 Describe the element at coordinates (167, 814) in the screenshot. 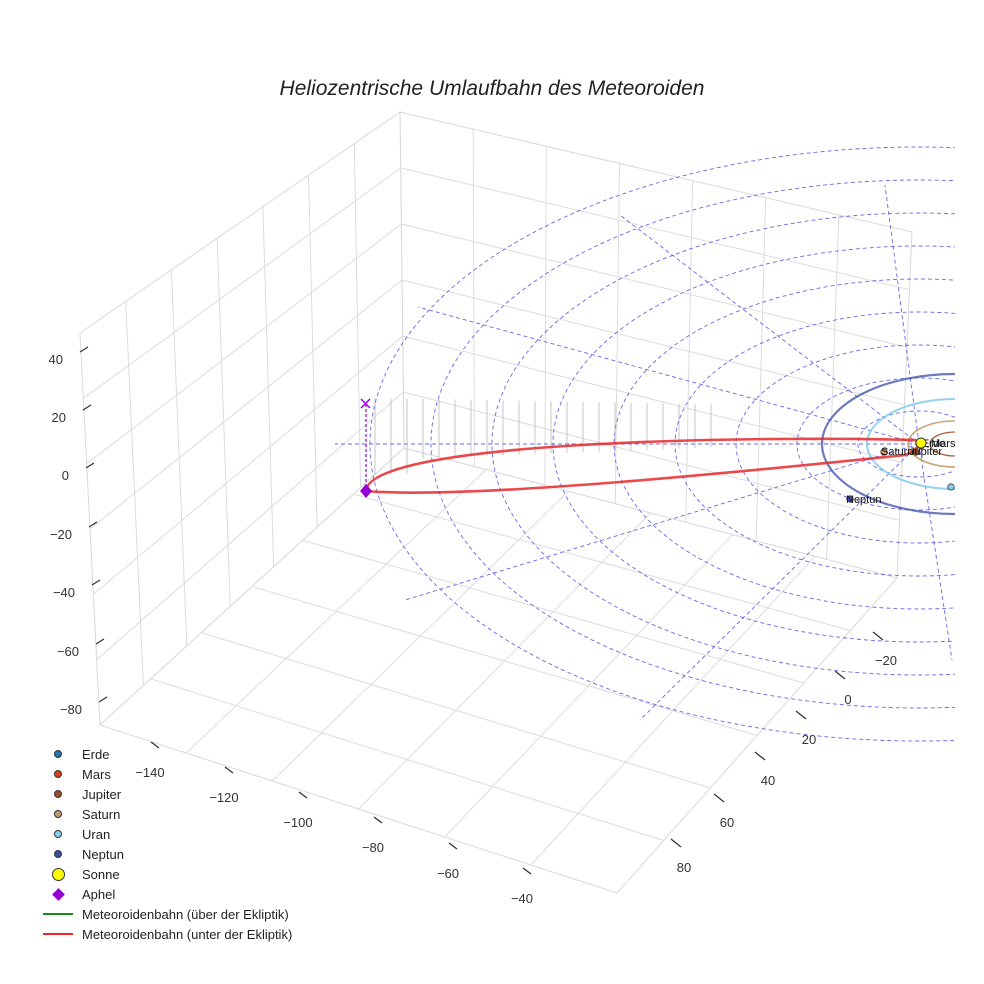

I see `legend-item-3: Saturn` at that location.